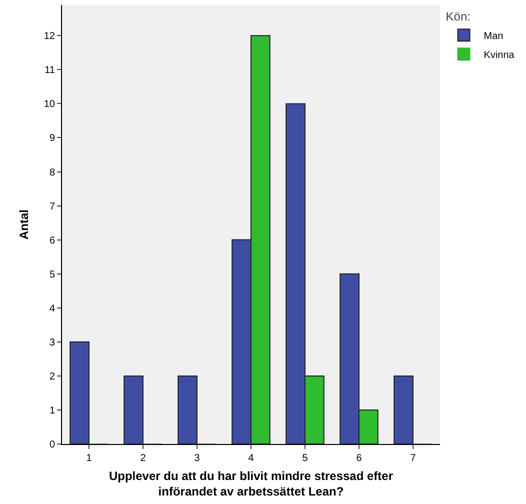  Describe the element at coordinates (50, 104) in the screenshot. I see `y-tick-label: 10` at that location.